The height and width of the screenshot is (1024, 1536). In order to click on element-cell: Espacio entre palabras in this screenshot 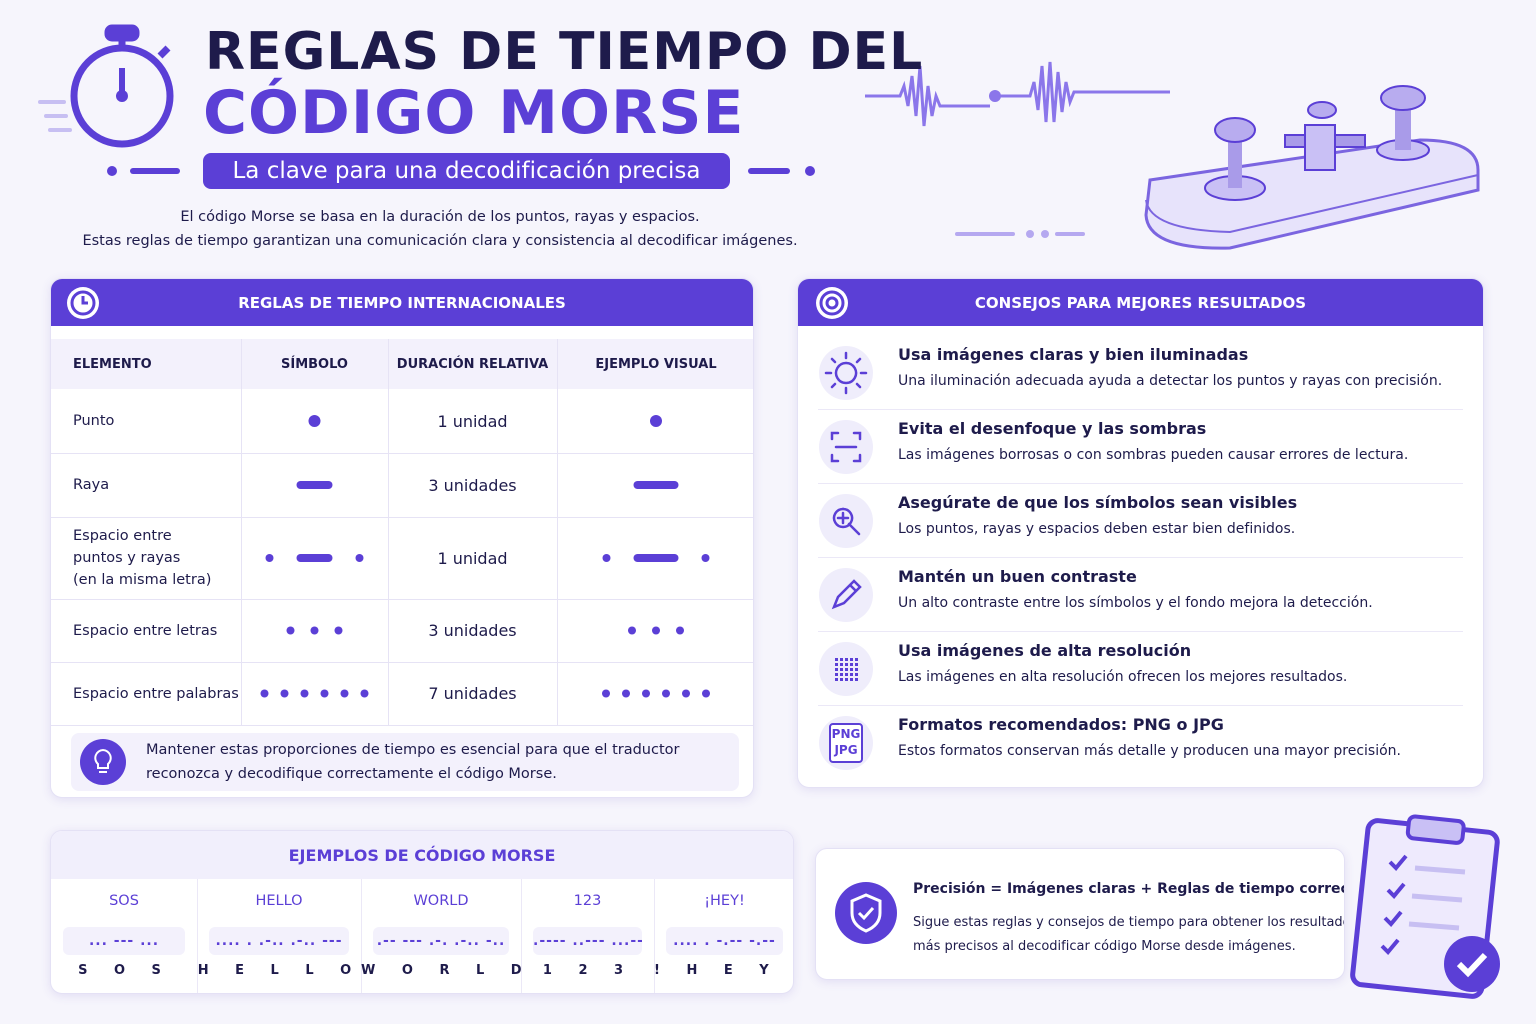, I will do `click(157, 693)`.